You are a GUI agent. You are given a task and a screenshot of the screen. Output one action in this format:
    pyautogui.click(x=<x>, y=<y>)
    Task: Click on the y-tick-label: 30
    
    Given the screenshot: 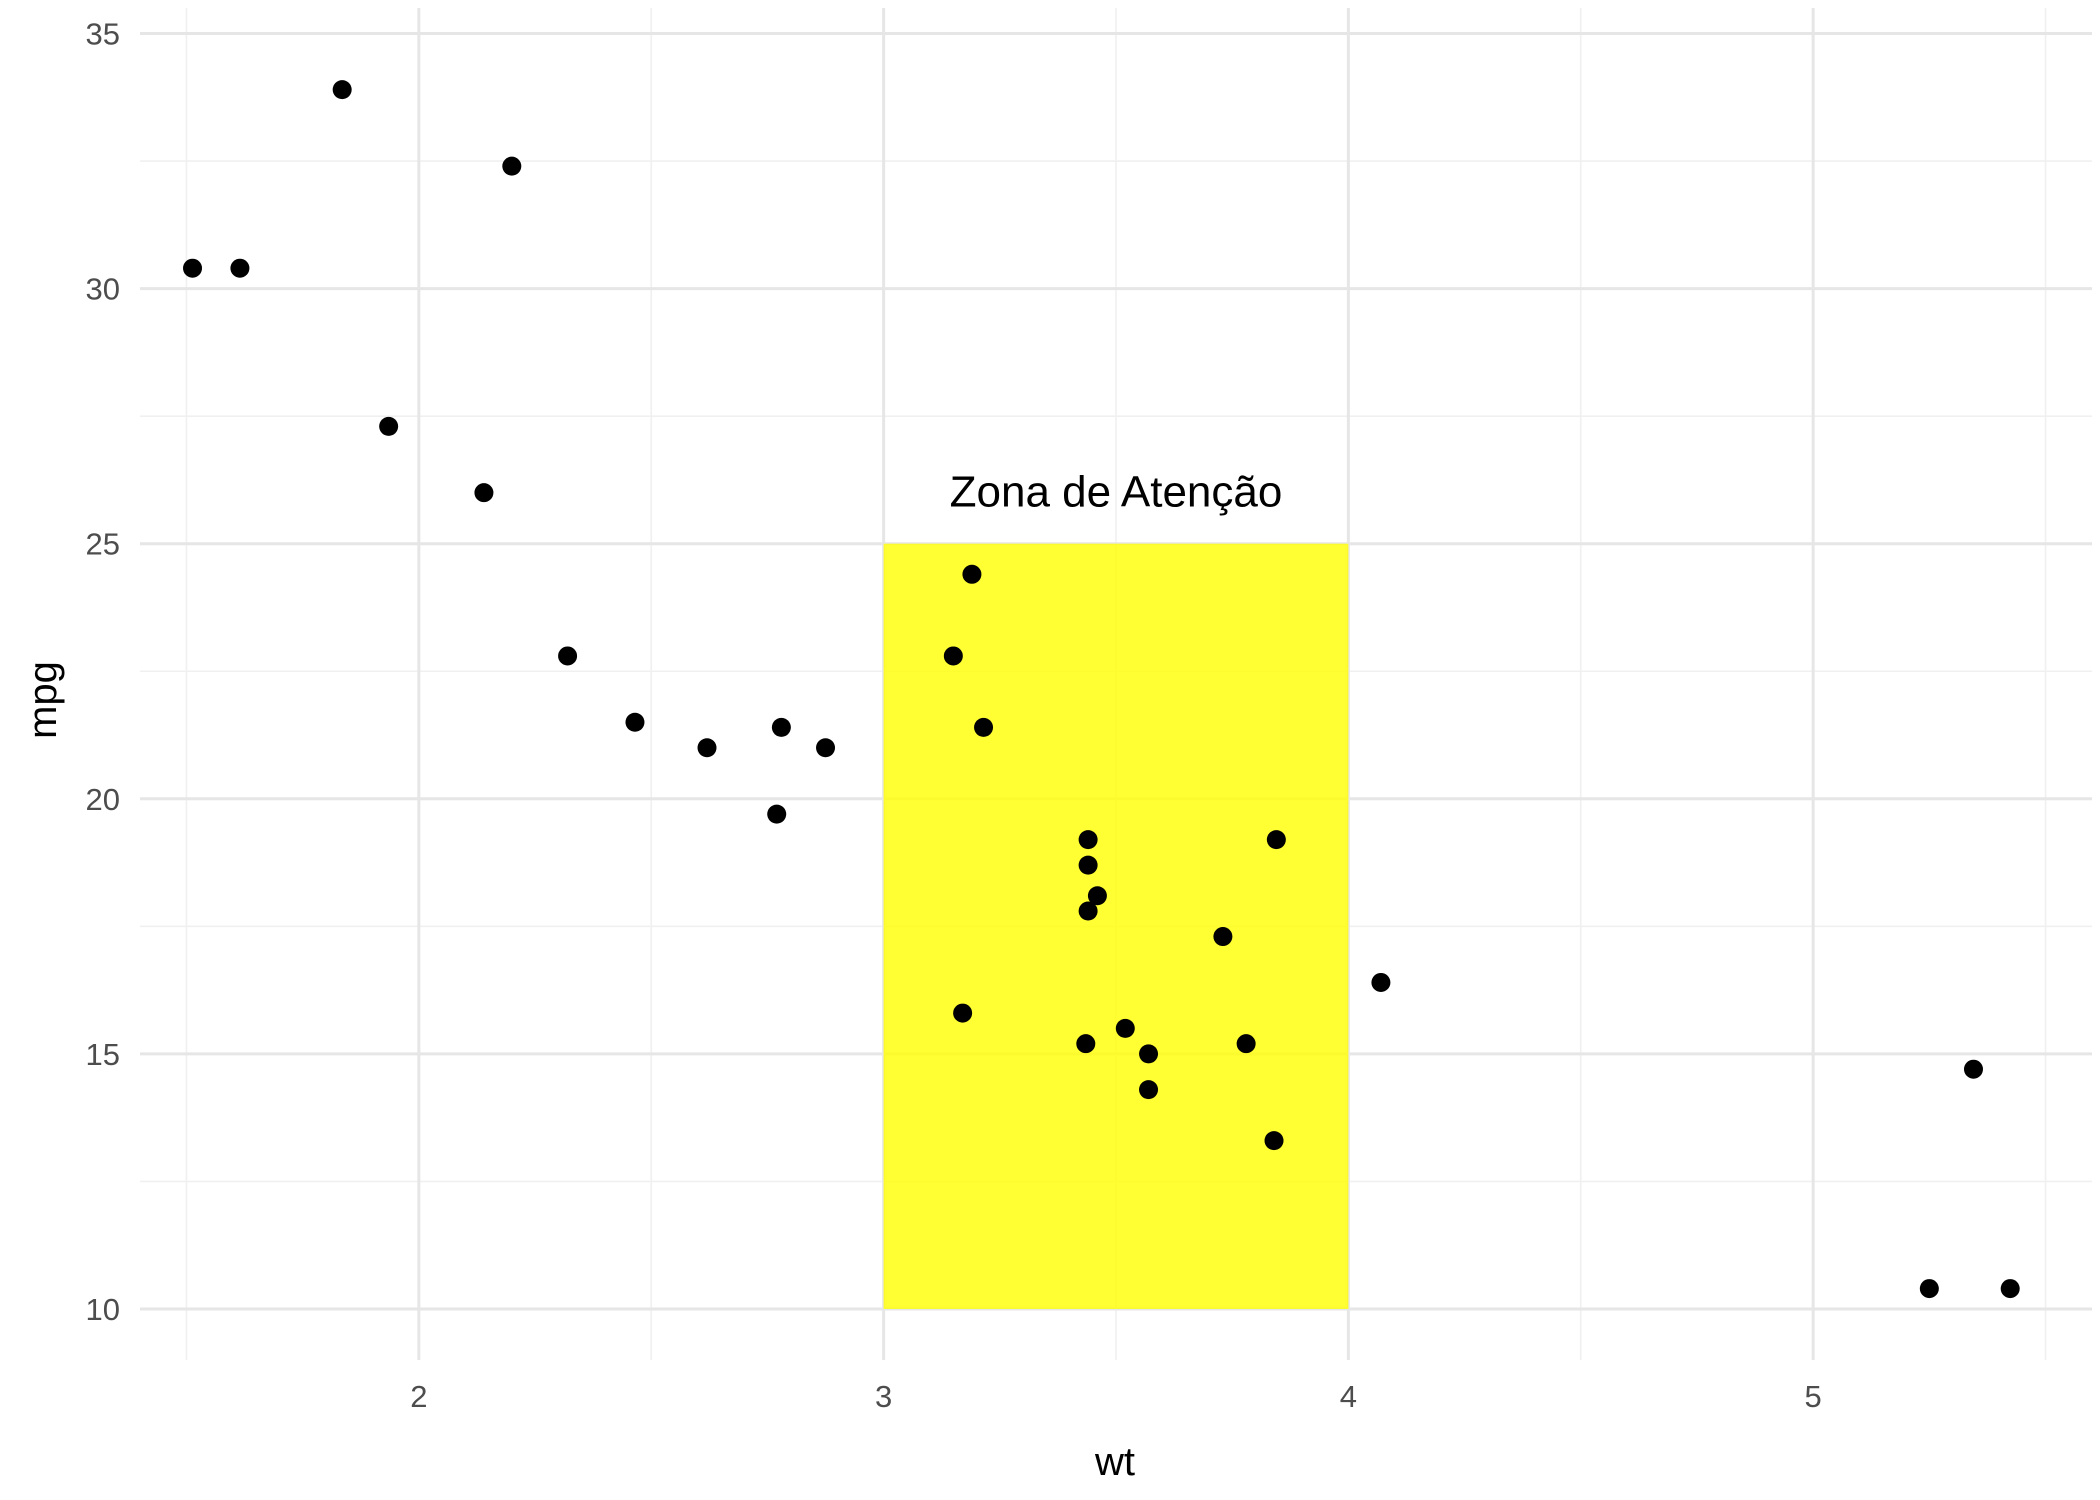 What is the action you would take?
    pyautogui.click(x=103, y=289)
    